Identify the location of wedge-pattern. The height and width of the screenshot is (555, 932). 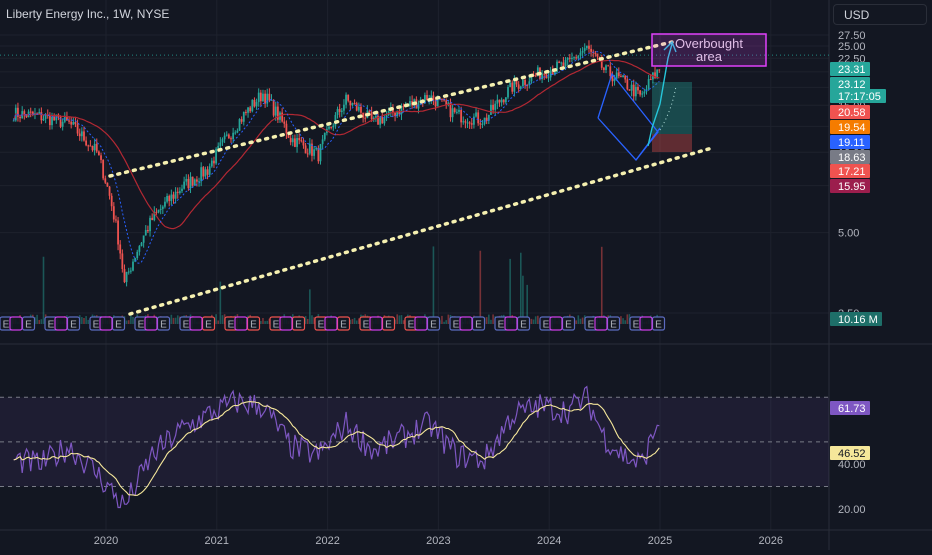
(628, 117).